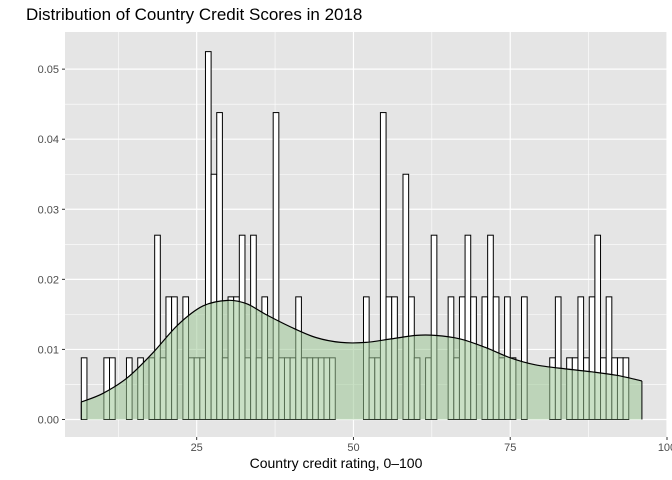 Image resolution: width=672 pixels, height=480 pixels. Describe the element at coordinates (48, 350) in the screenshot. I see `y-tick-label: 0.01` at that location.